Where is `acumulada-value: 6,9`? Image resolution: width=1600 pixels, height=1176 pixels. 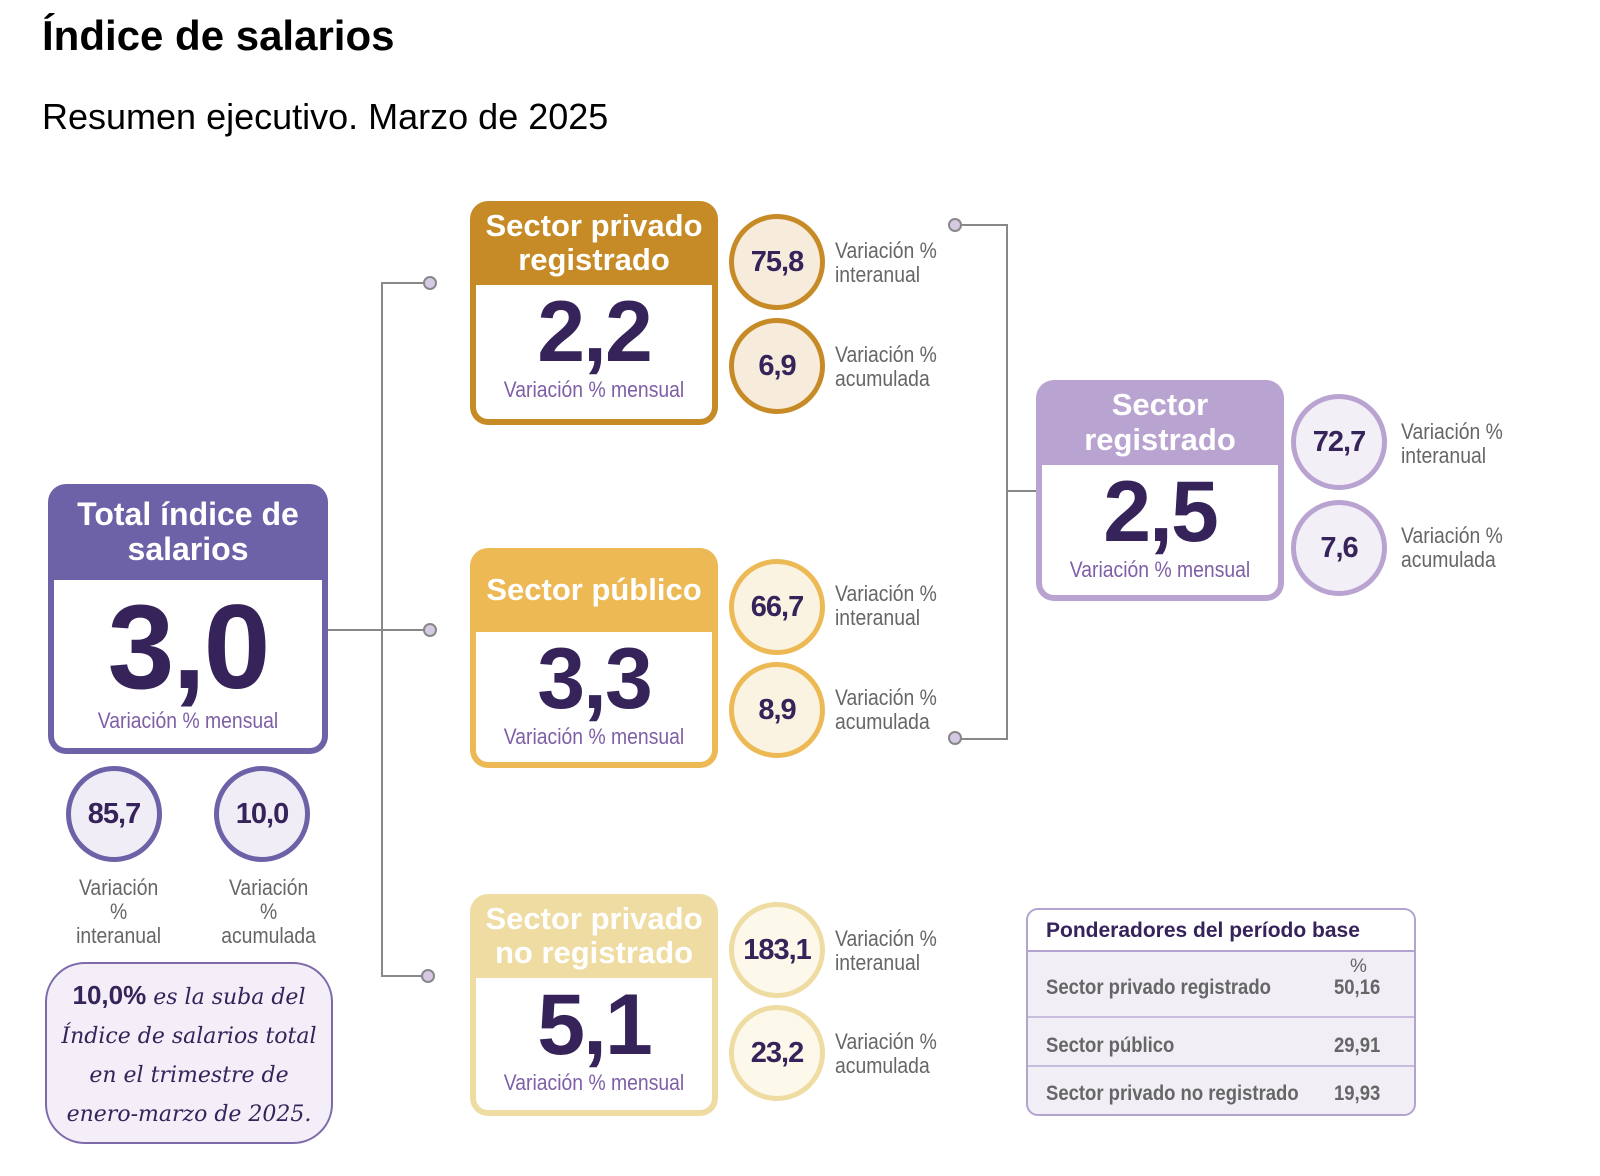 acumulada-value: 6,9 is located at coordinates (777, 366).